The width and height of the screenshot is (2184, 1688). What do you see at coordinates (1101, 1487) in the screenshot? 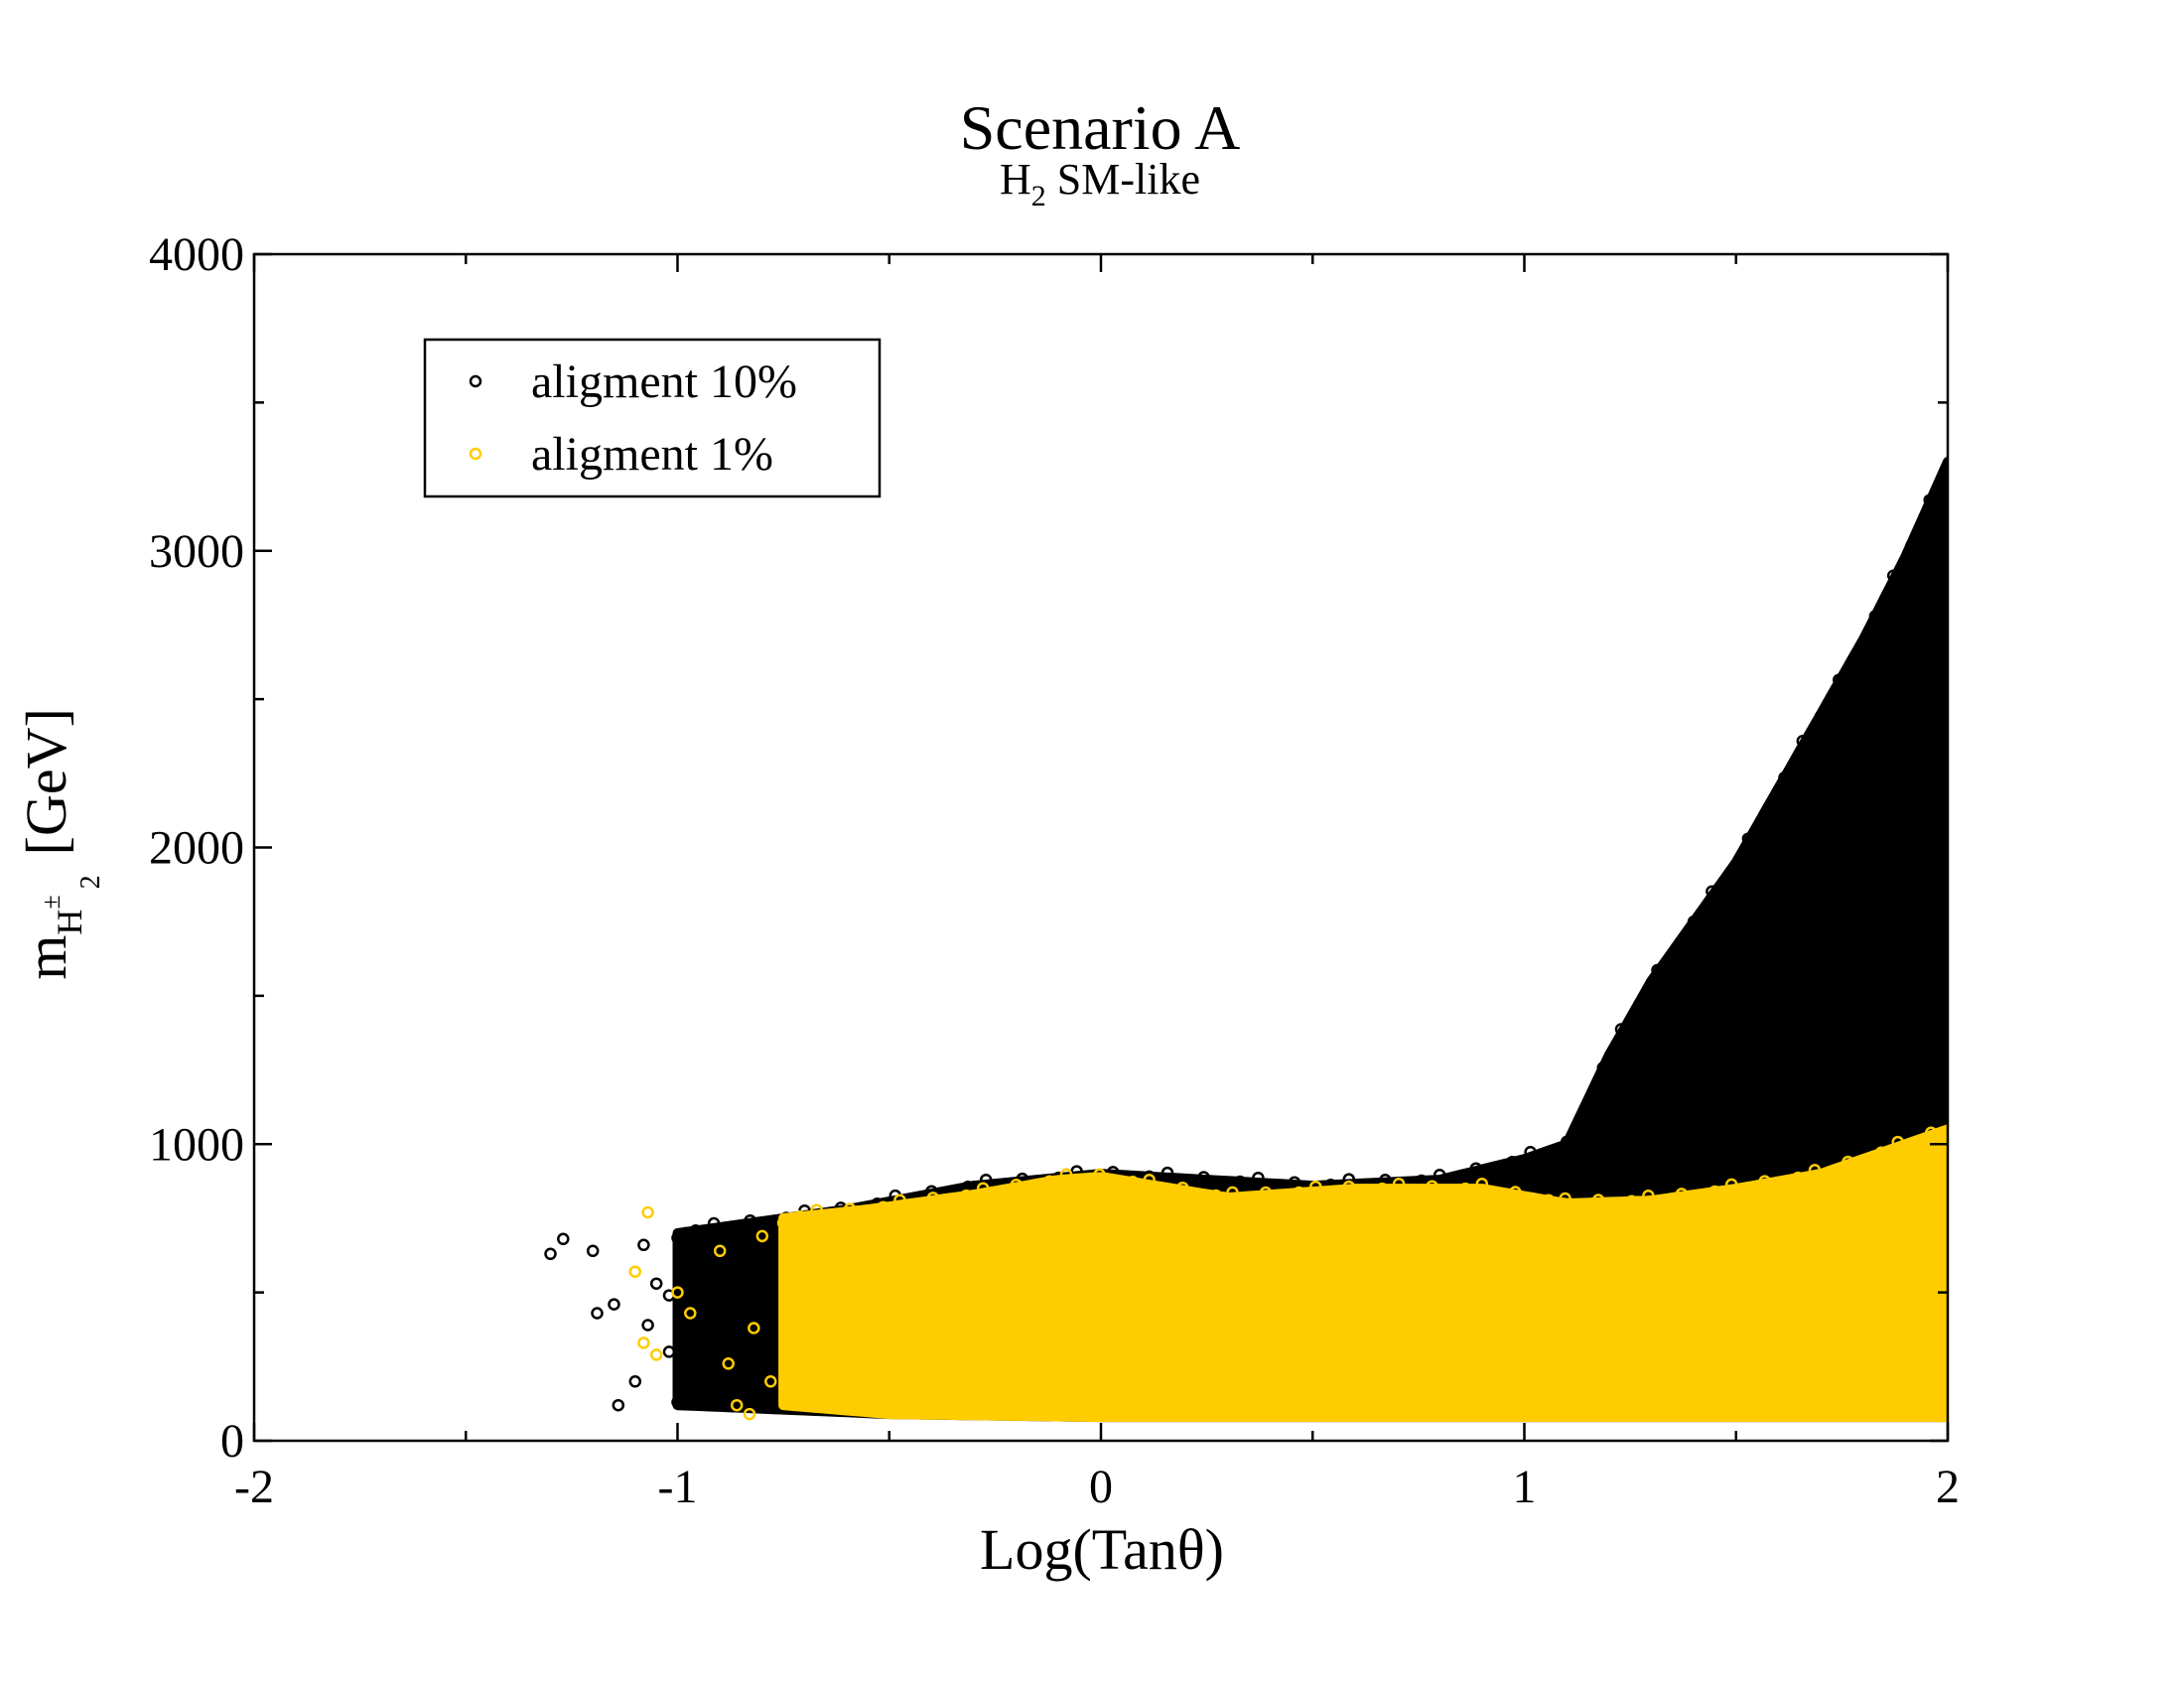
I see `x-tick-label: 0` at bounding box center [1101, 1487].